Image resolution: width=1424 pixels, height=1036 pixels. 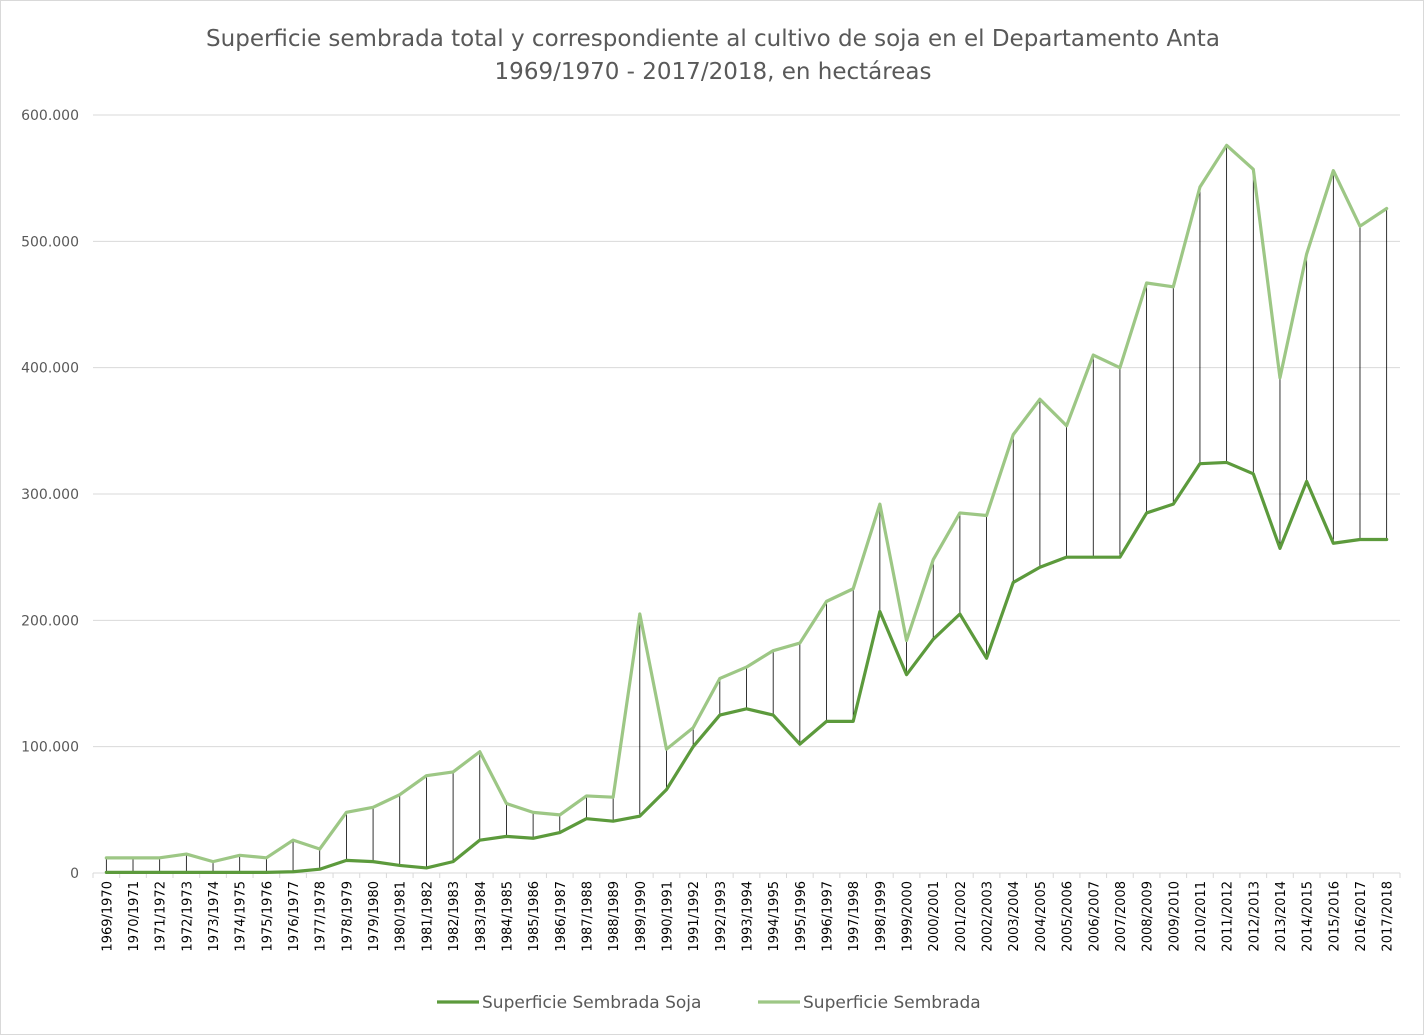 What do you see at coordinates (161, 916) in the screenshot?
I see `x-tick-label: 1971/1972` at bounding box center [161, 916].